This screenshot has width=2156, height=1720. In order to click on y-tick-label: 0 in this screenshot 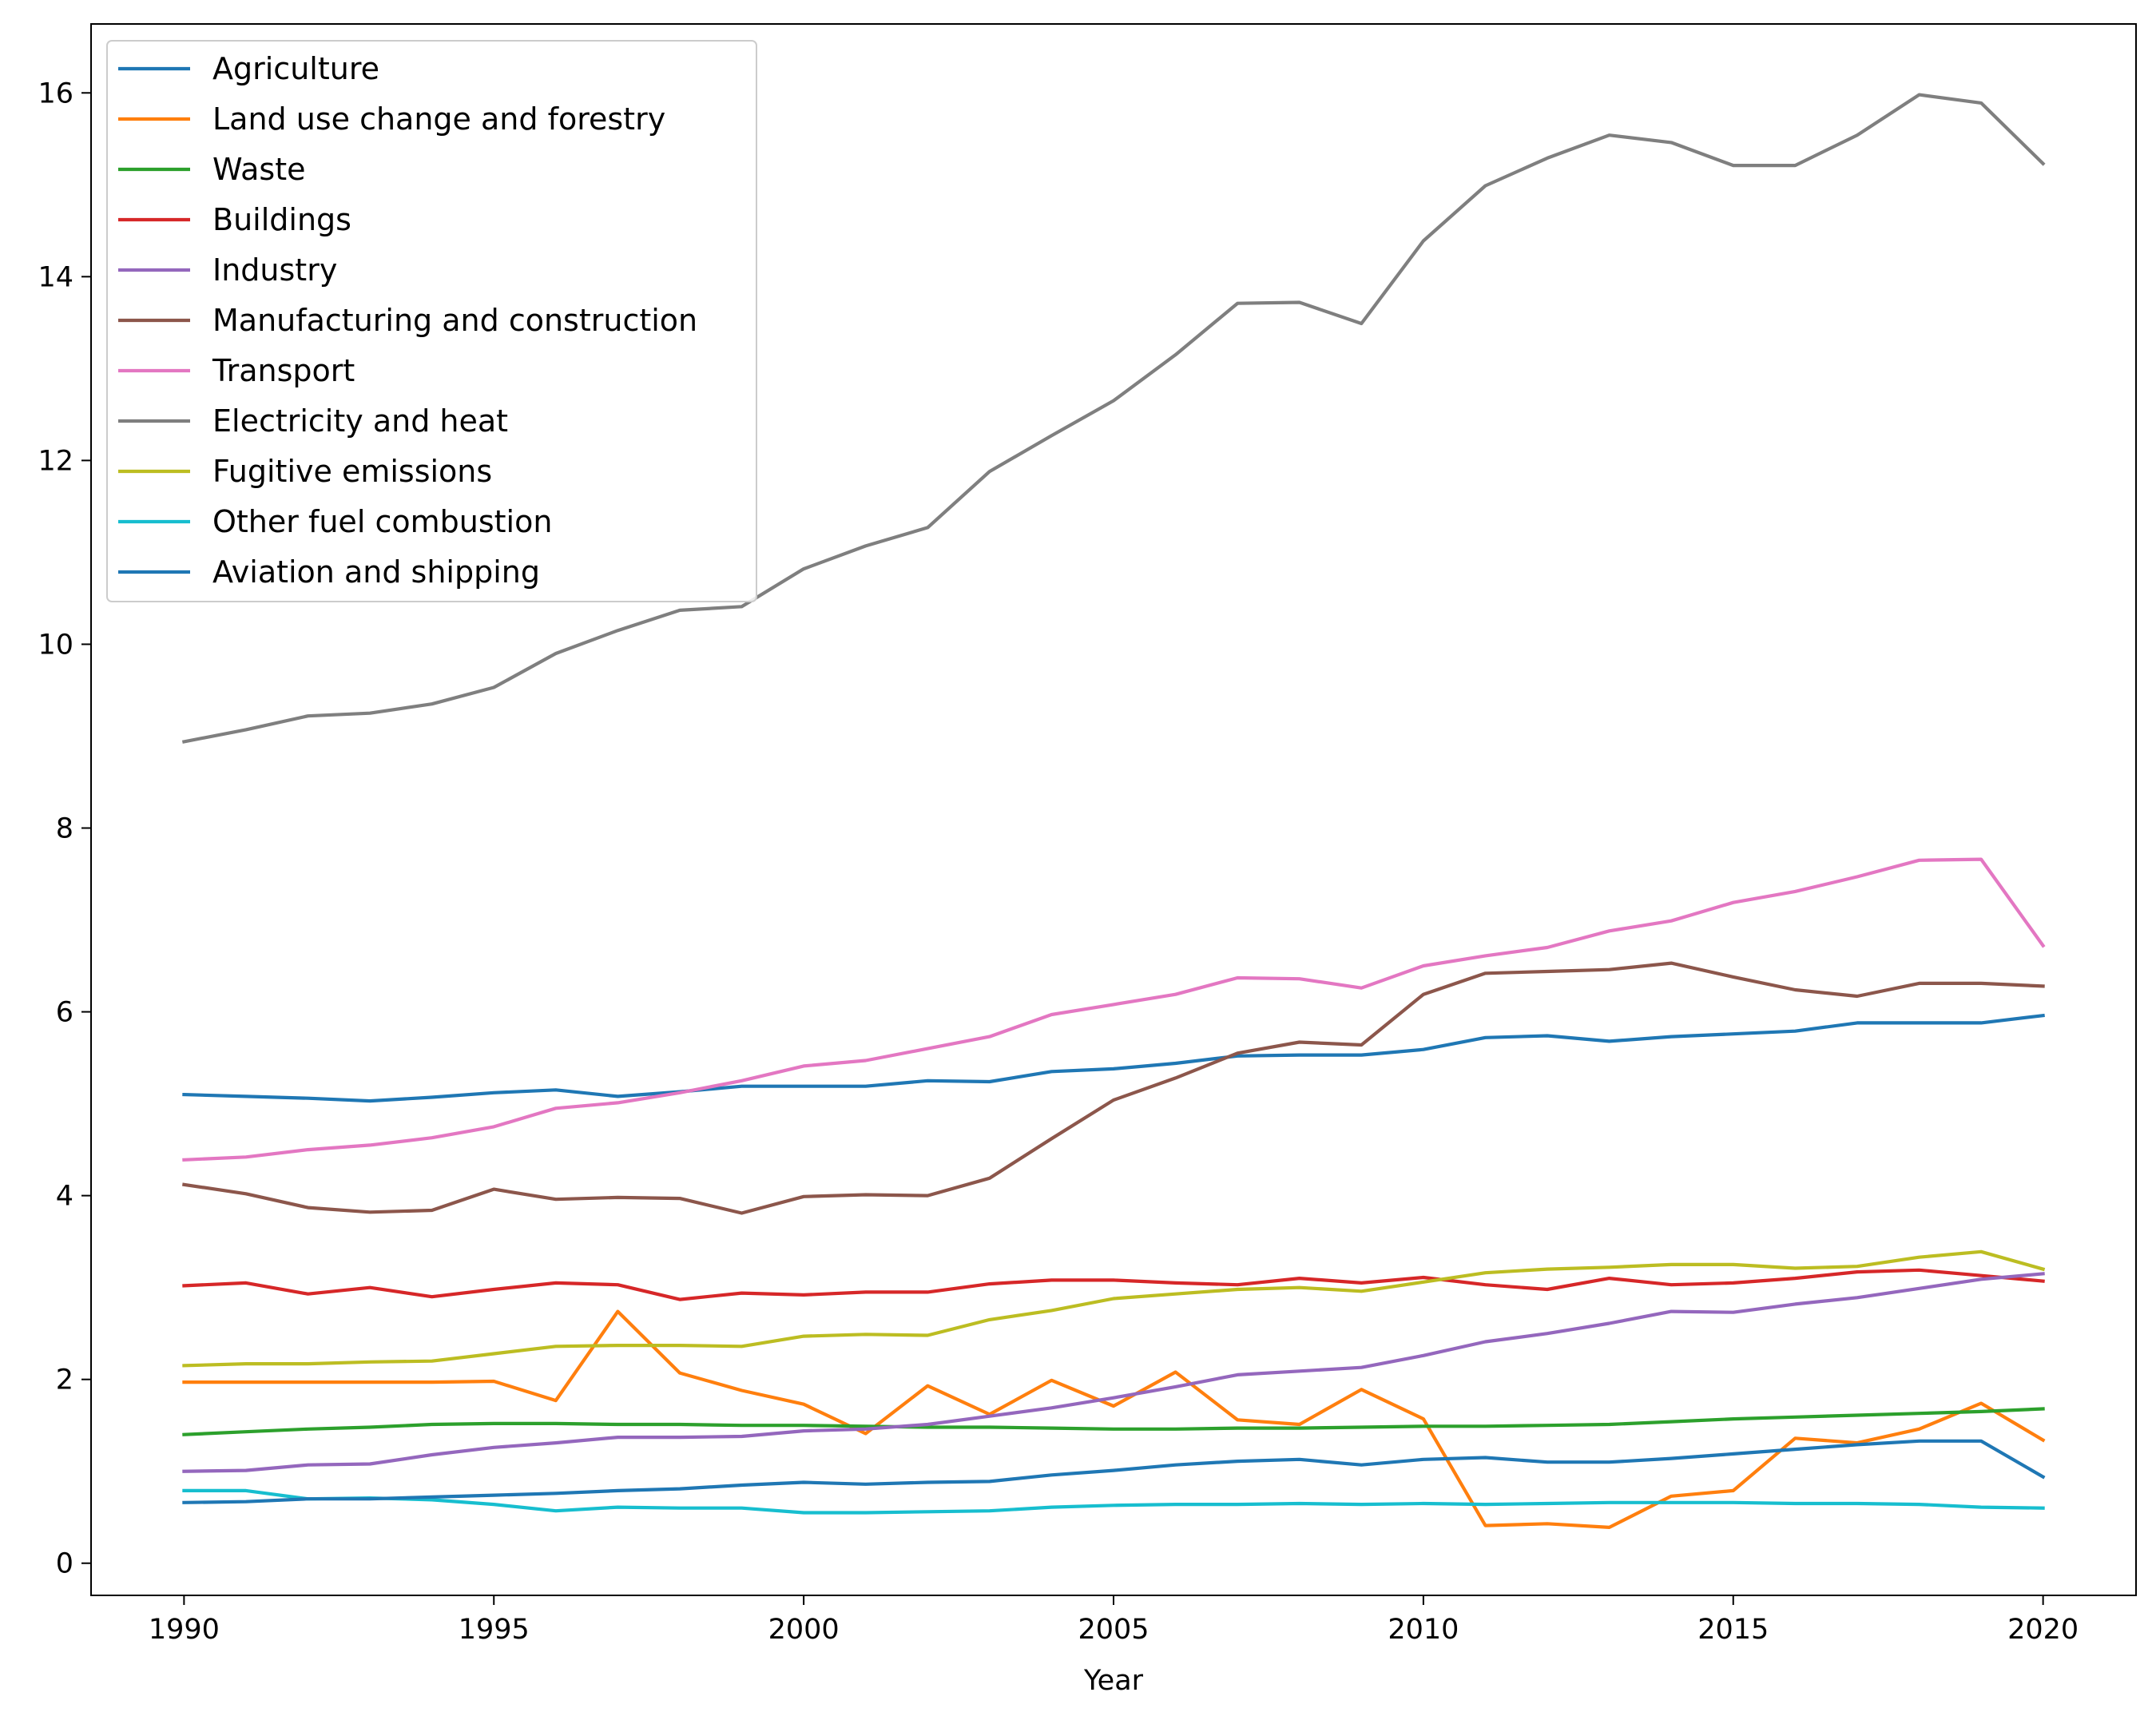, I will do `click(64, 1564)`.